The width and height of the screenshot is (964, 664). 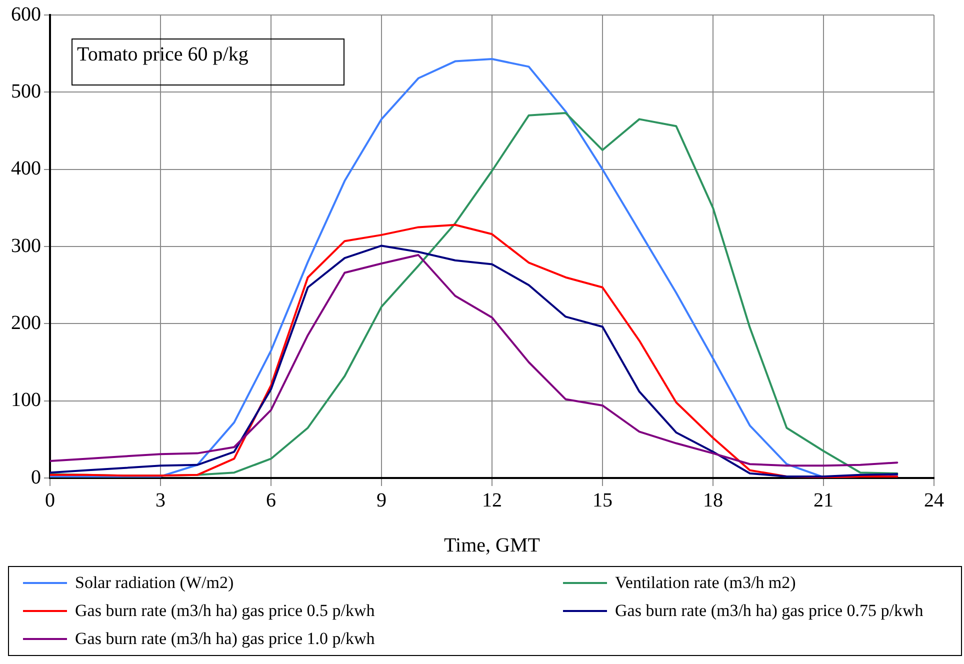 What do you see at coordinates (225, 639) in the screenshot?
I see `legend-label: Gas burn rate (m3/h ha) gas price 1.0 p/kwh` at bounding box center [225, 639].